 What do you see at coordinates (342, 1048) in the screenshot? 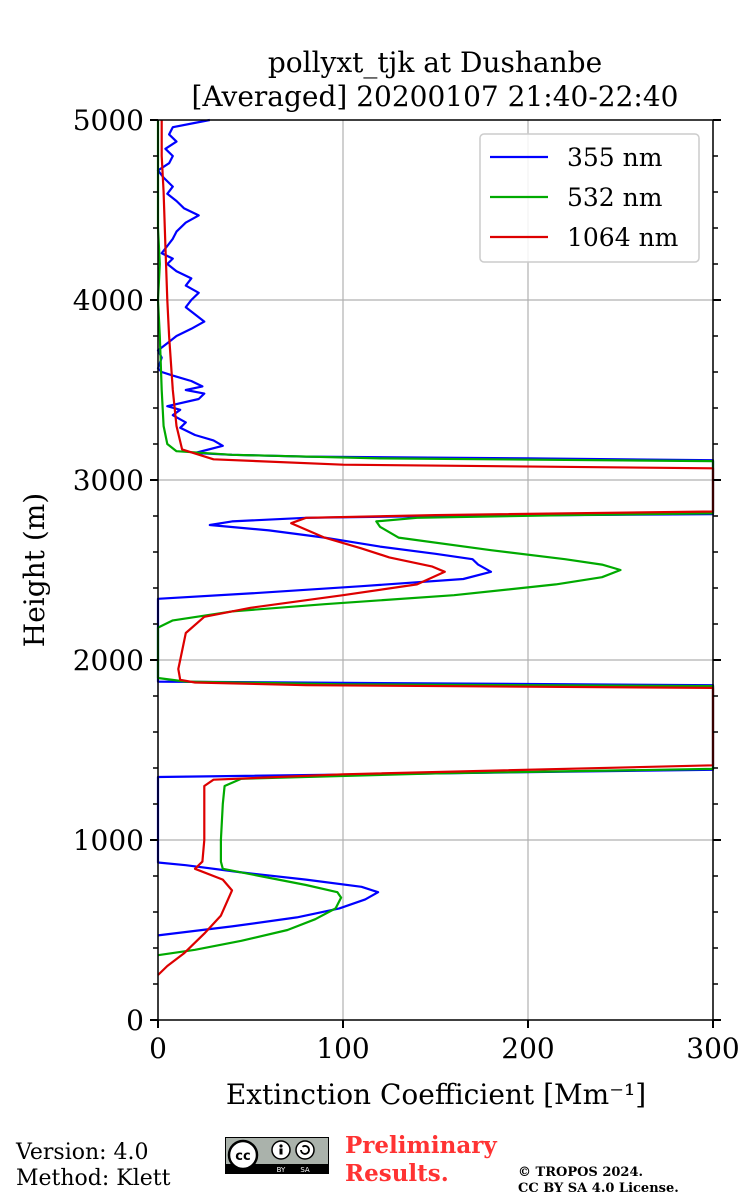
I see `x-tick-label: 100` at bounding box center [342, 1048].